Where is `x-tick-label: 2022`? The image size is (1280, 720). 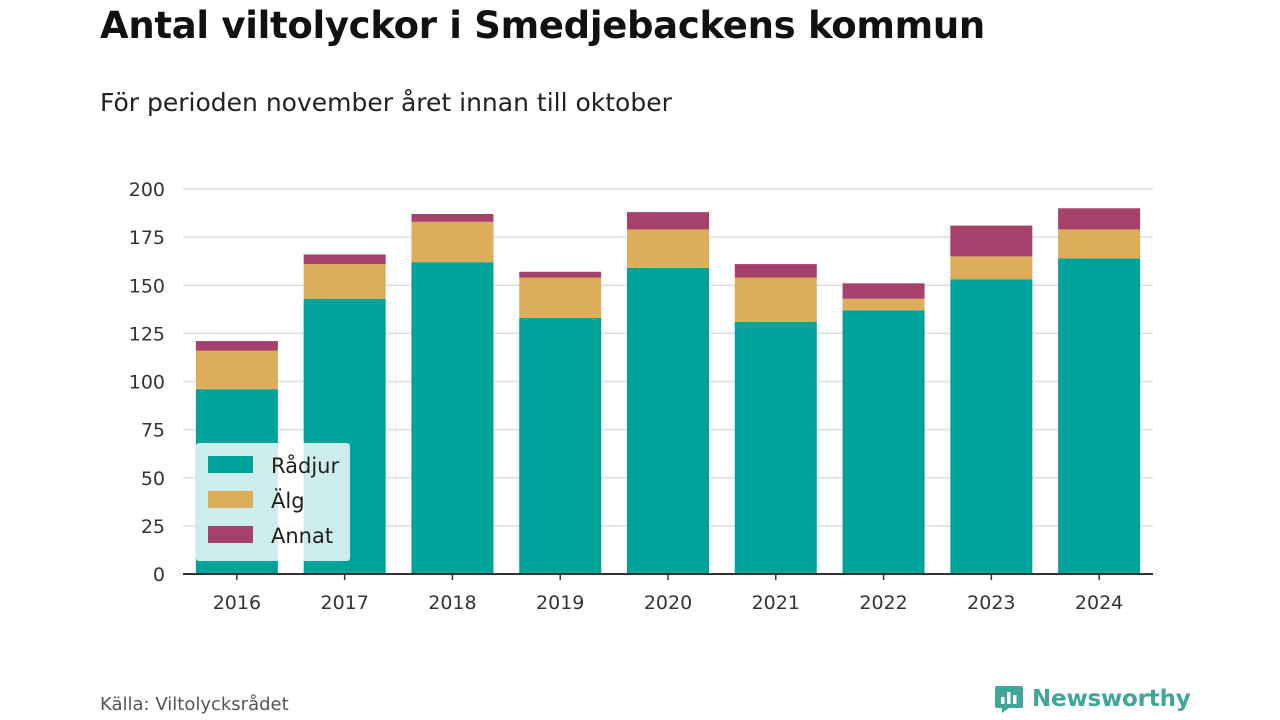 x-tick-label: 2022 is located at coordinates (883, 603).